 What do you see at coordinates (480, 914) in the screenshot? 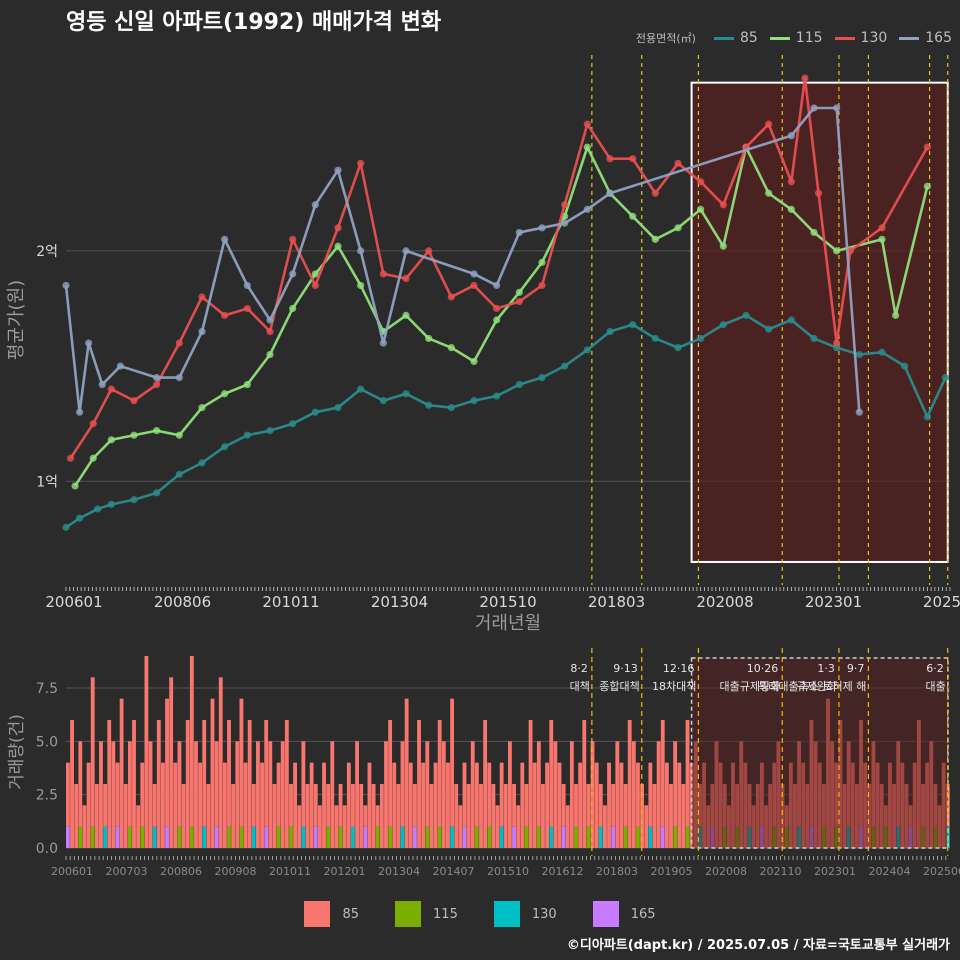
I see `bottom-legend: 85 115 130 165` at bounding box center [480, 914].